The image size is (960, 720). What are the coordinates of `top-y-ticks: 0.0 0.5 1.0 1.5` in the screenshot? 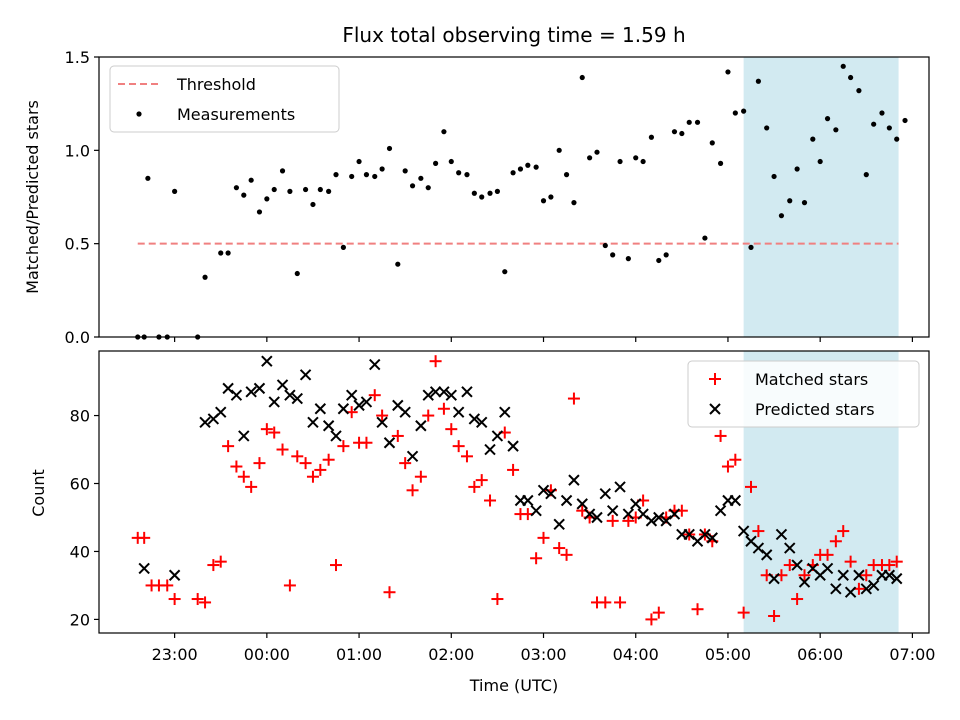 It's located at (82, 197).